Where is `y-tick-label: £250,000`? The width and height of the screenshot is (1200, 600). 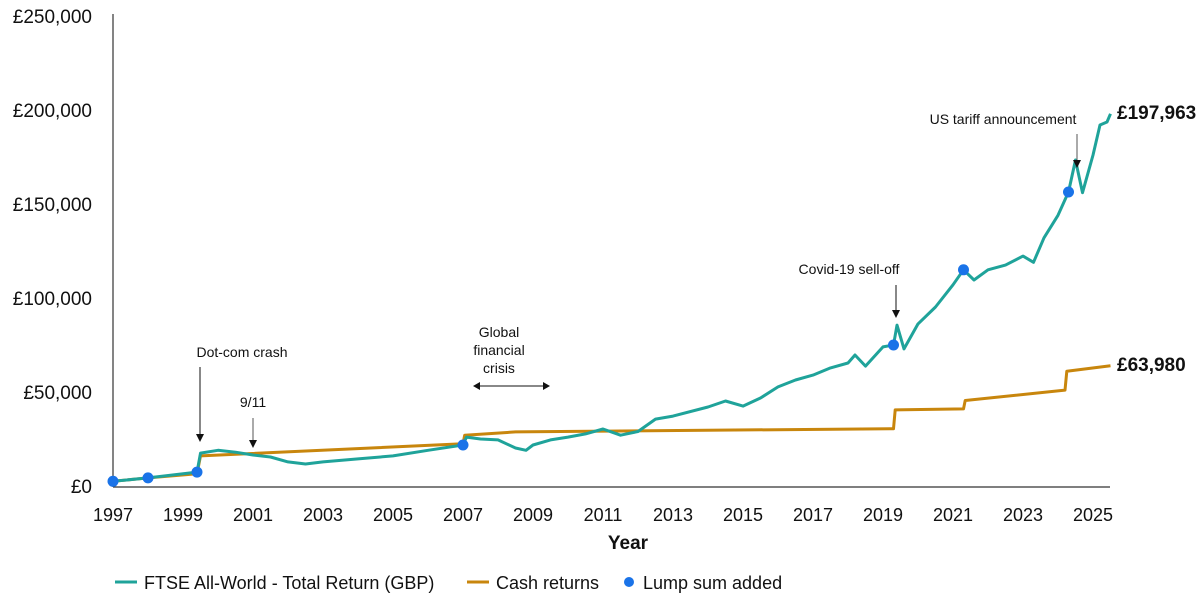
y-tick-label: £250,000 is located at coordinates (52, 17).